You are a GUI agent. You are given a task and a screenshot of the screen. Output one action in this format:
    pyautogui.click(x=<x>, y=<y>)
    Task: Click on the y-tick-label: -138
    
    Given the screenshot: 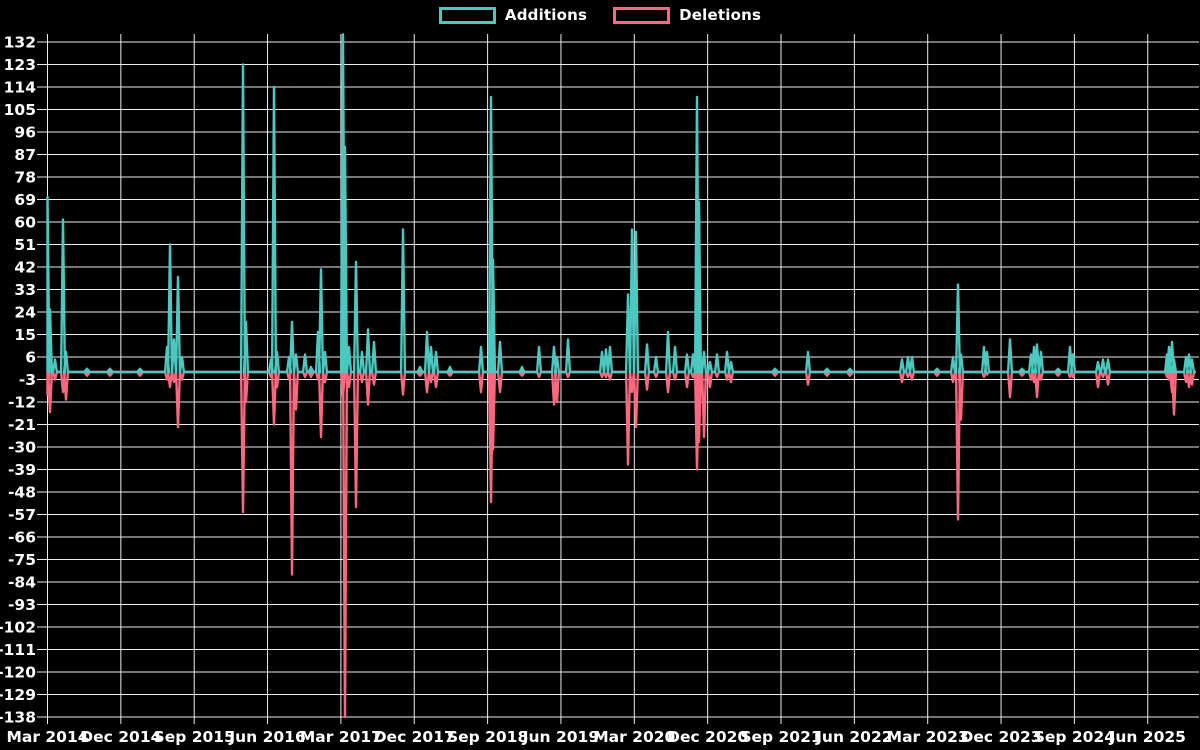 What is the action you would take?
    pyautogui.click(x=18, y=718)
    